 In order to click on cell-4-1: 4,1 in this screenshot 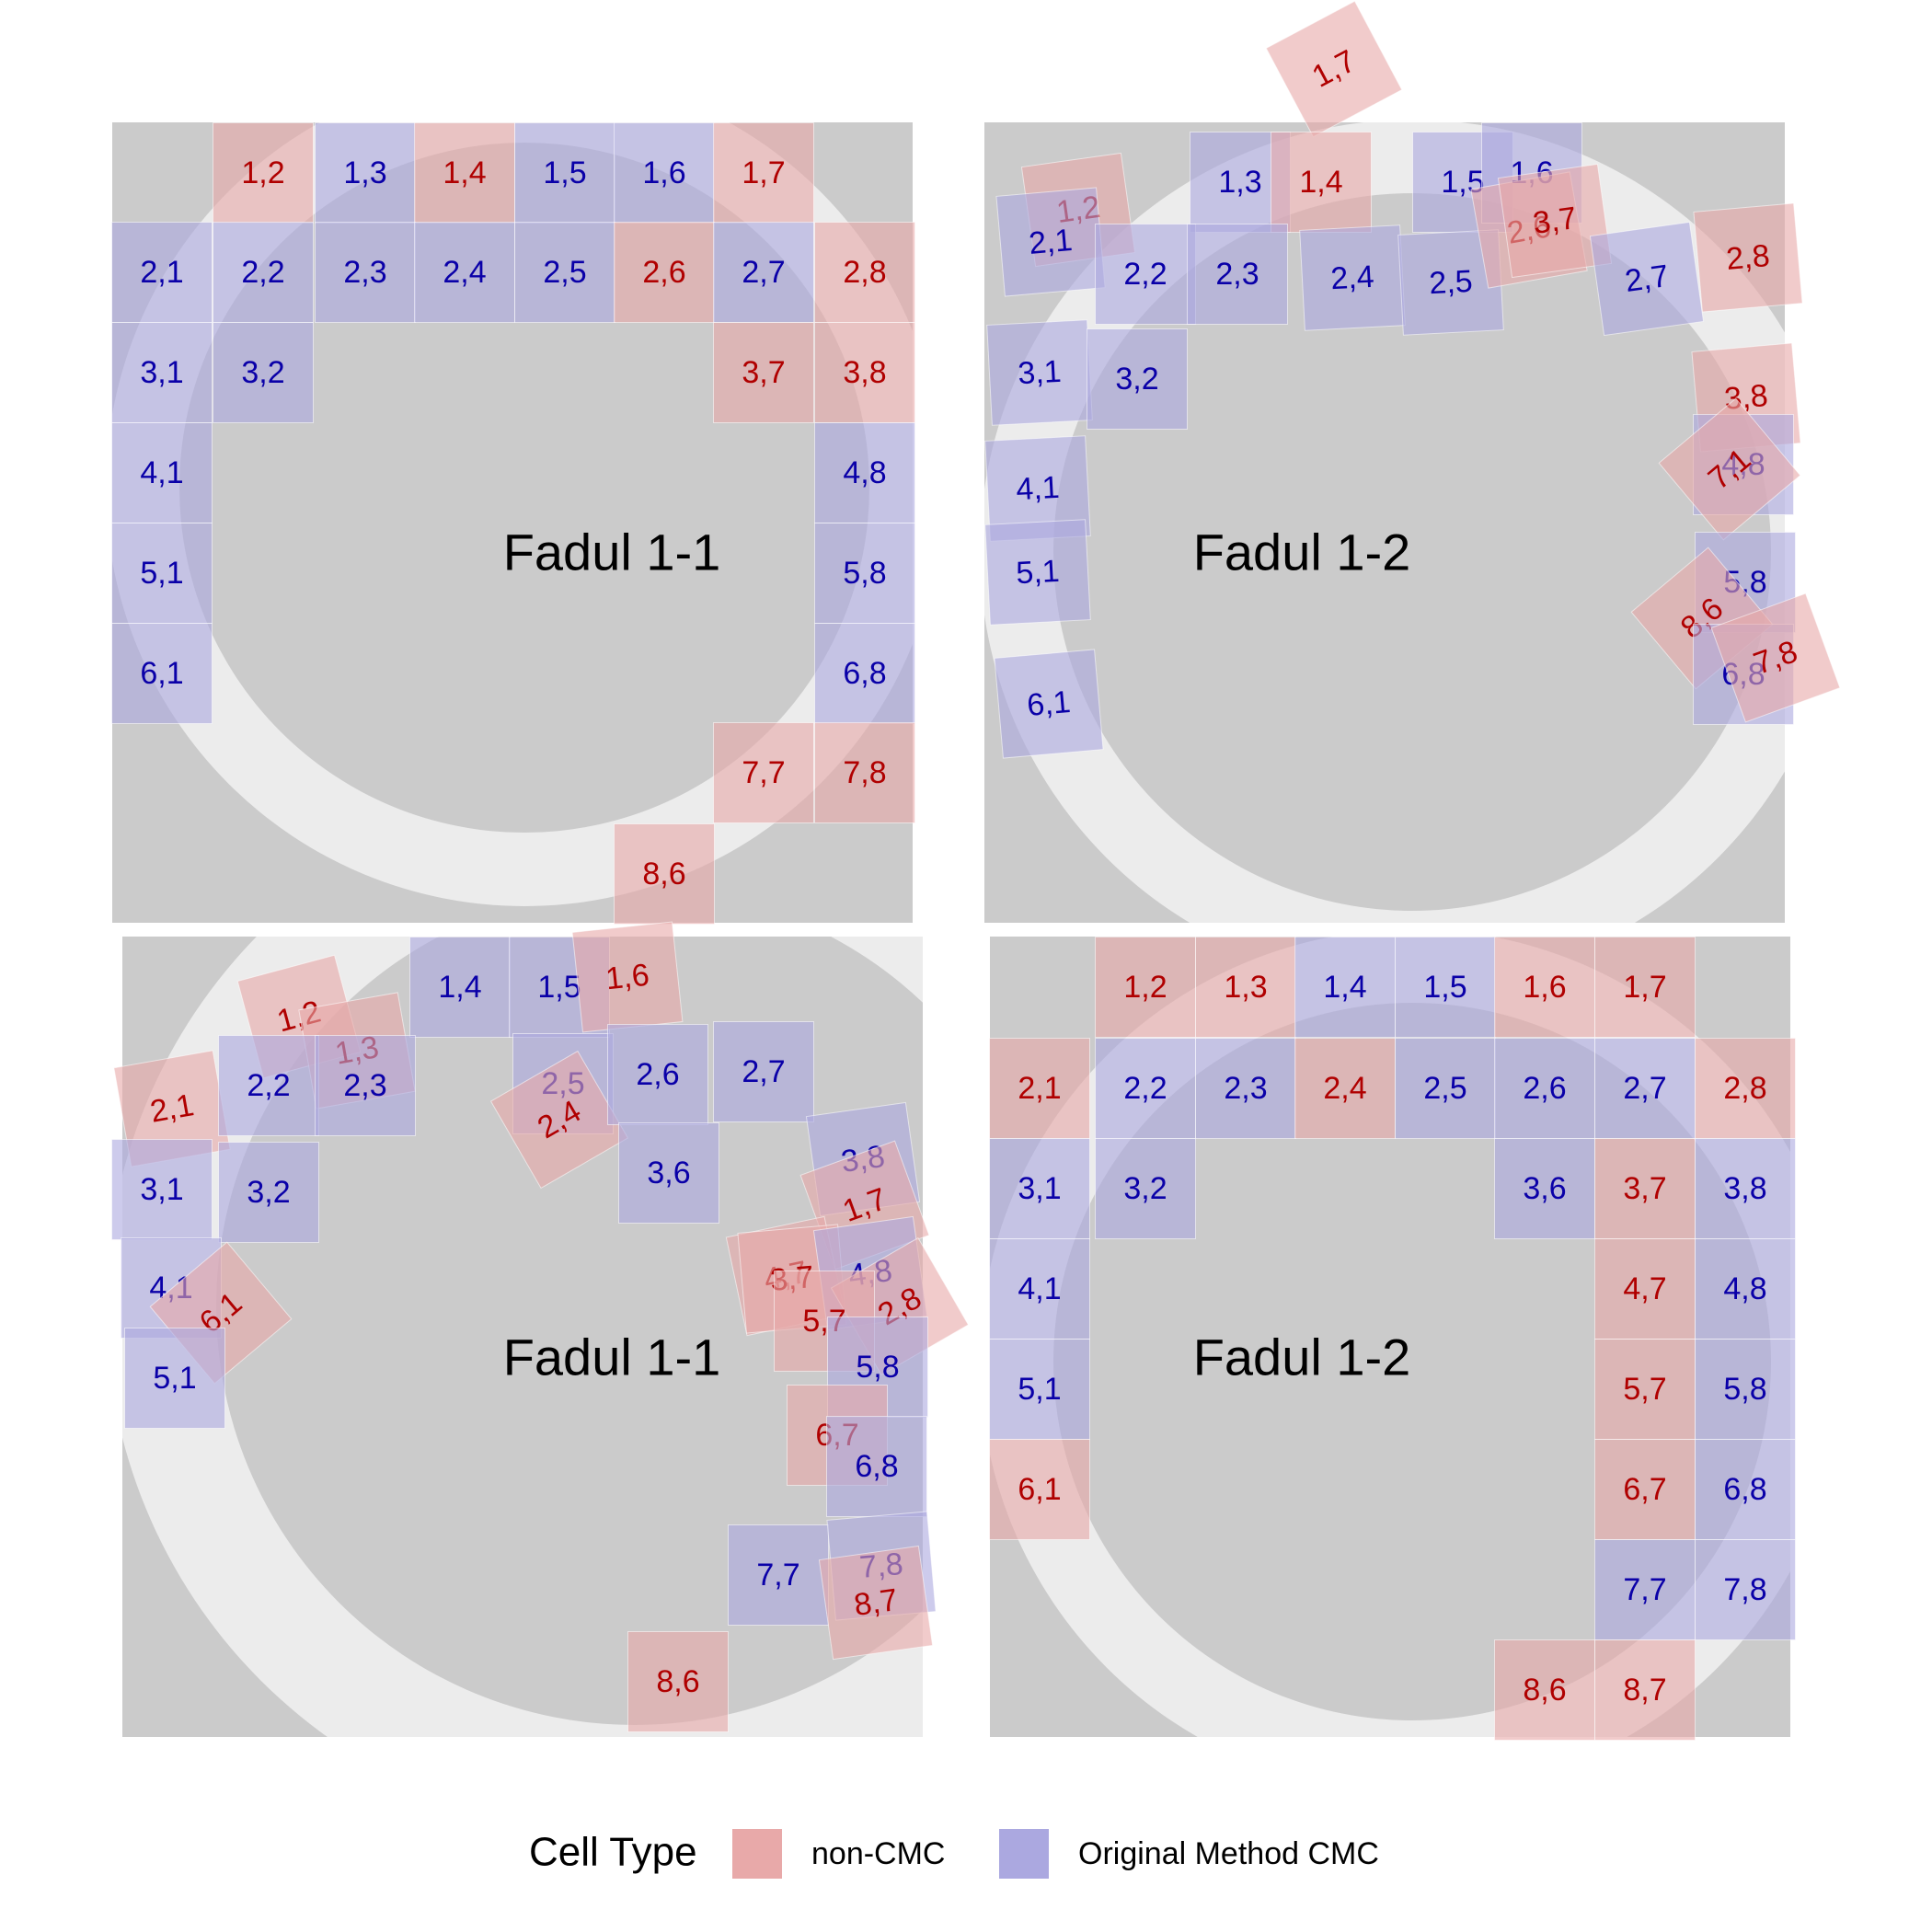, I will do `click(1039, 1289)`.